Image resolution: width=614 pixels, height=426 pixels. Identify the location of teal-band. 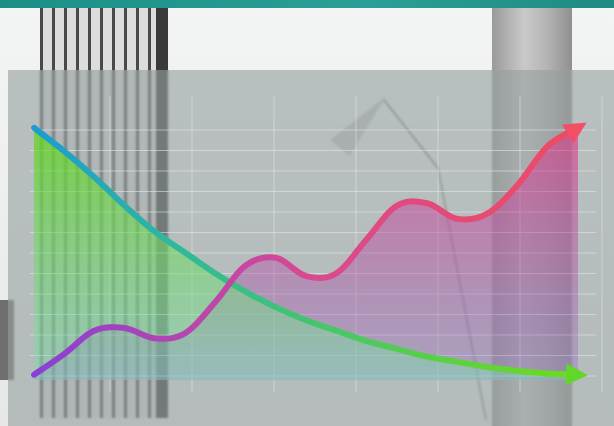
(307, 4).